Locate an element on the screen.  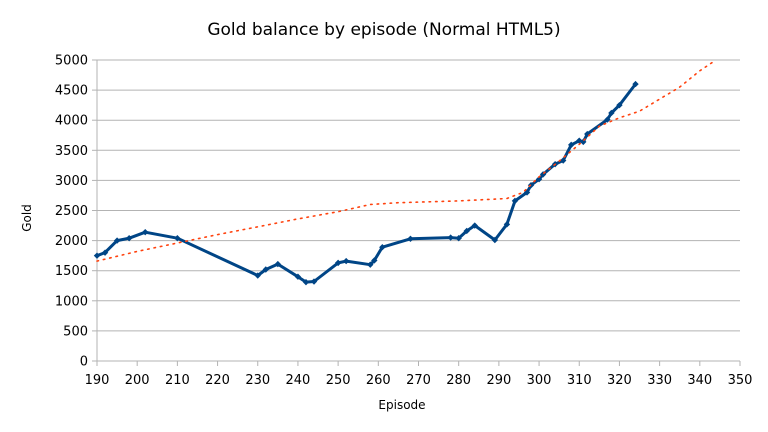
y-tick-label: 1000 is located at coordinates (71, 301).